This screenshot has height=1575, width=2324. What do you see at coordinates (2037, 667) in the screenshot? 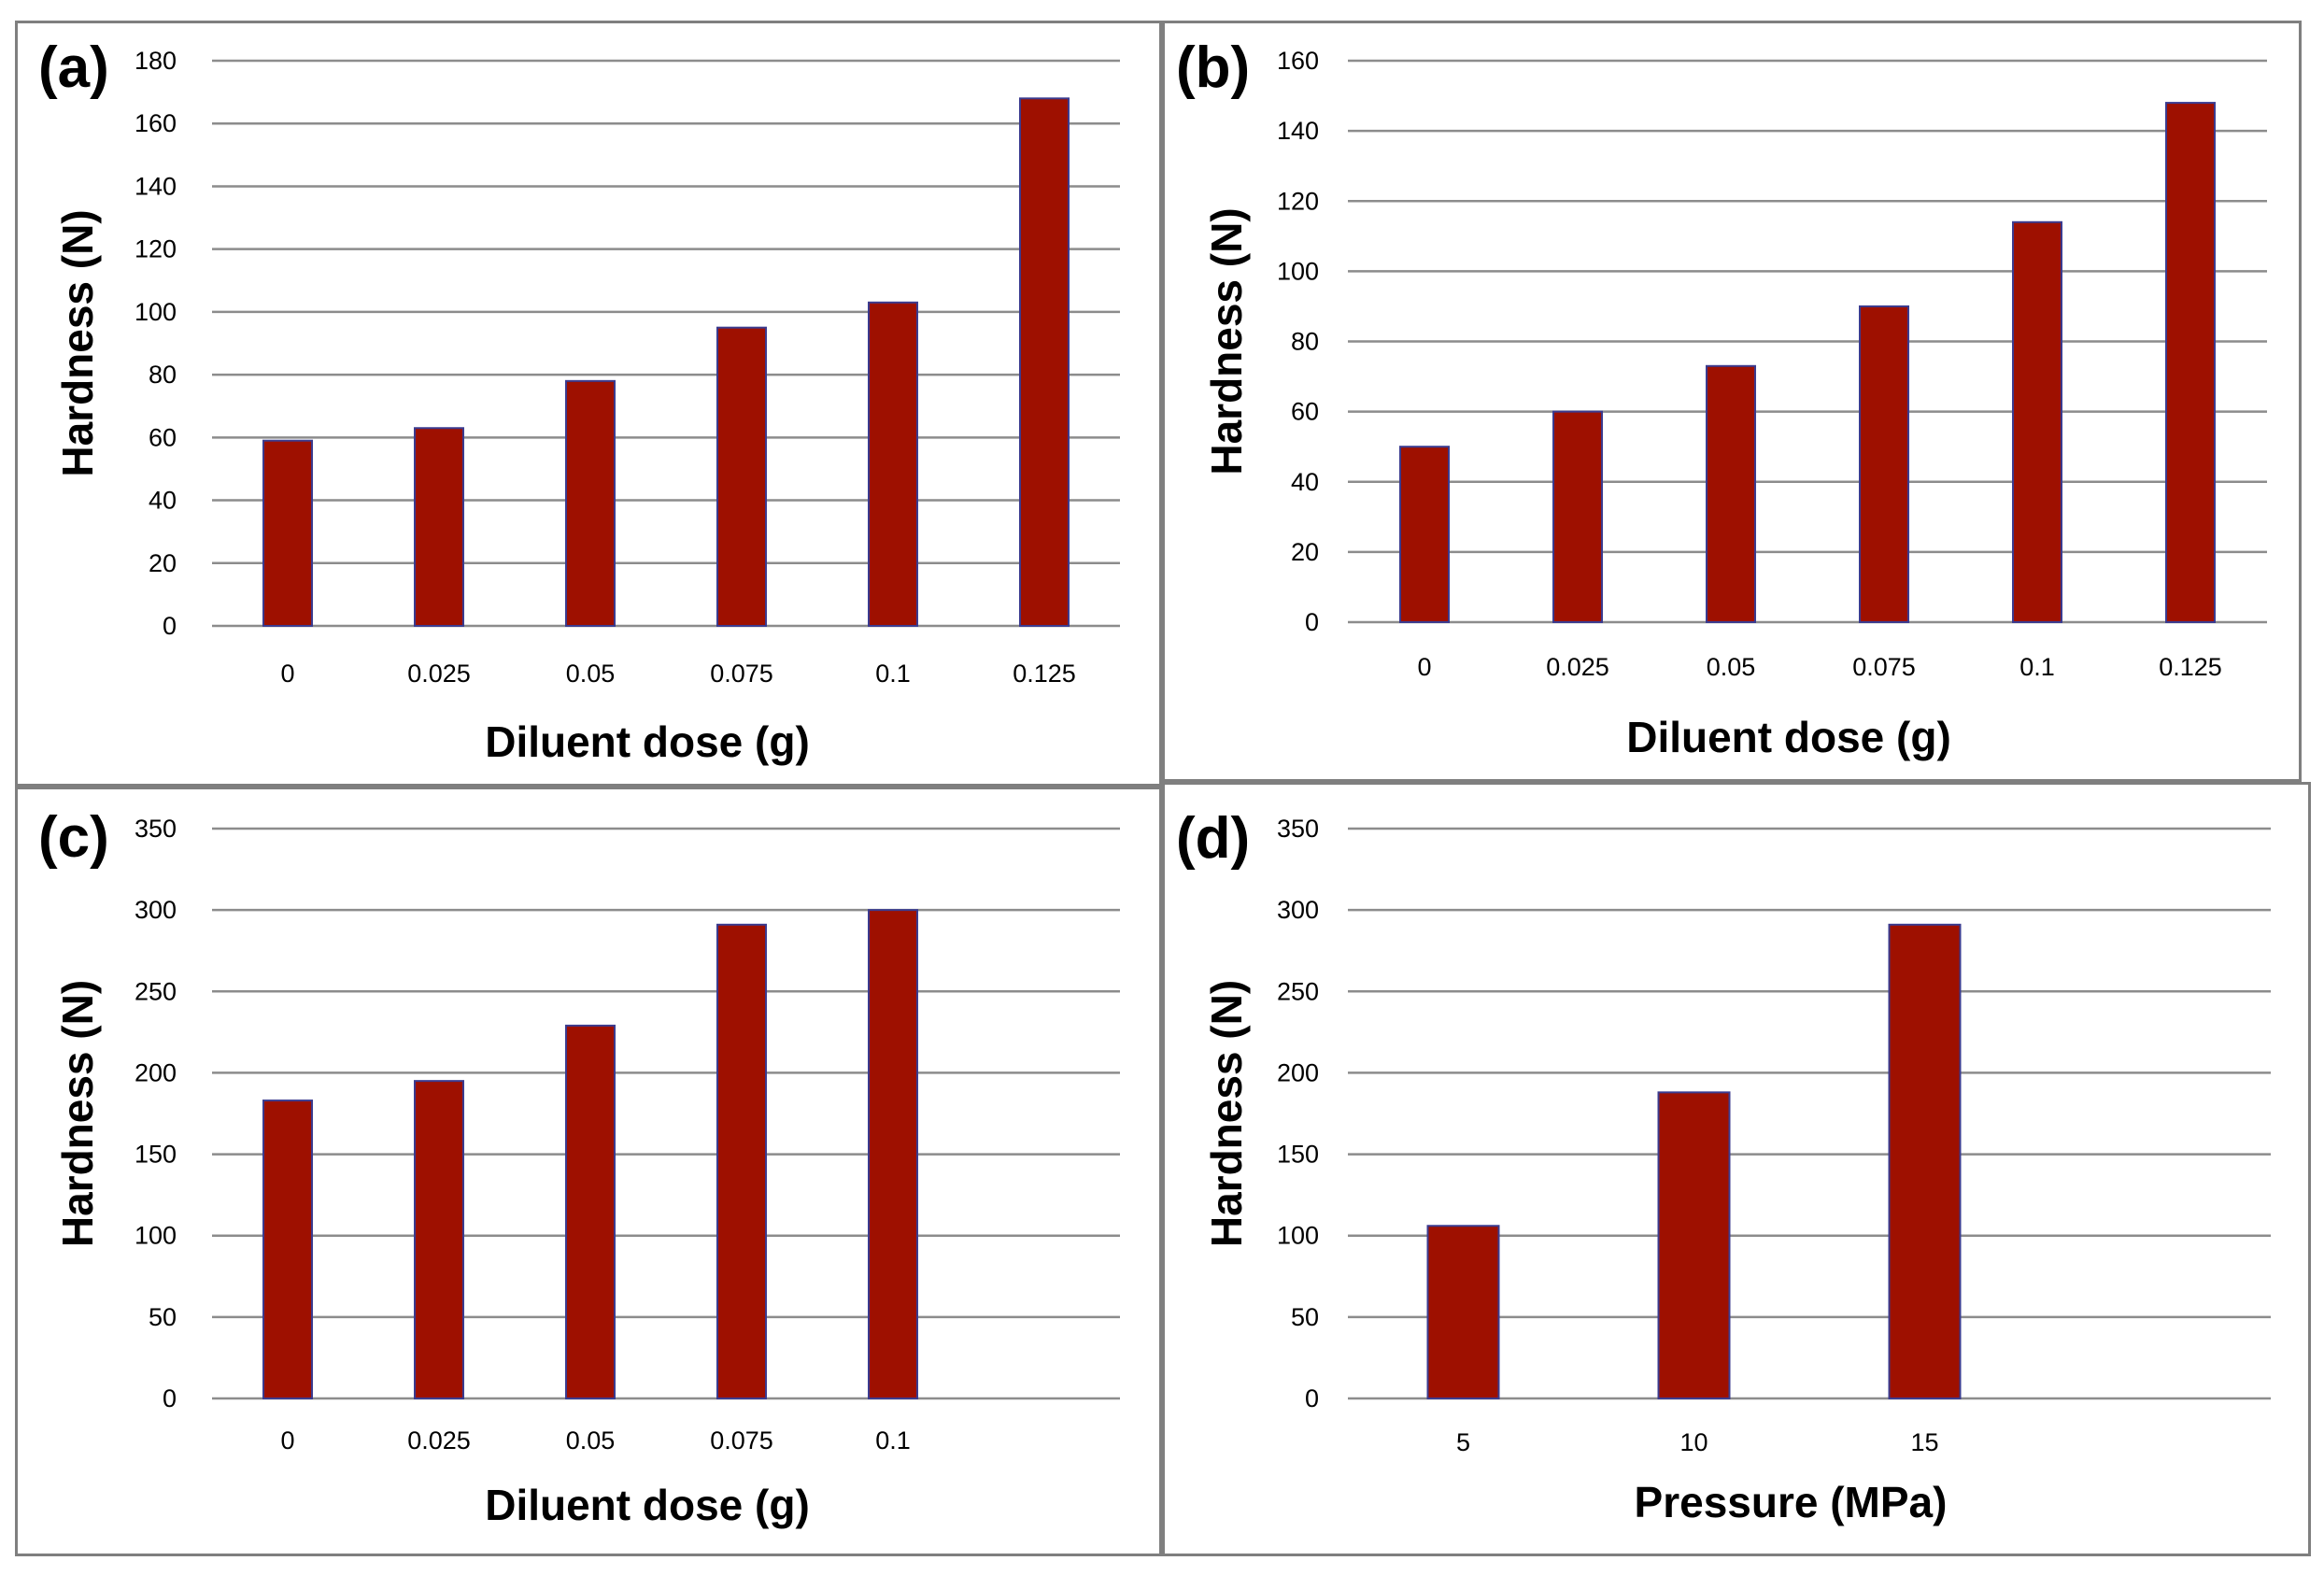
I see `chart-b-x-tick-label: 0.1` at bounding box center [2037, 667].